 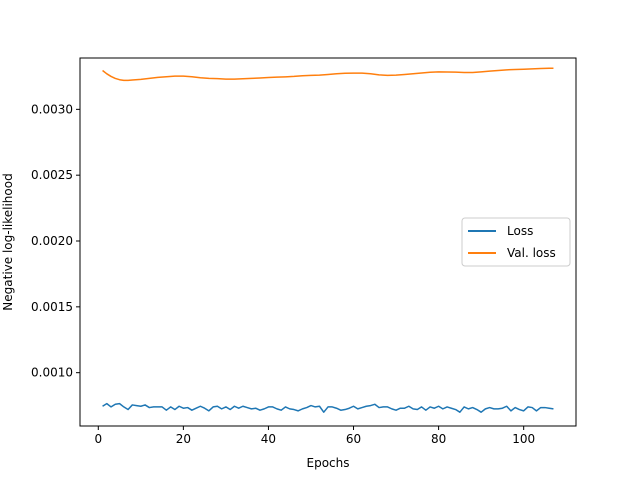 What do you see at coordinates (314, 436) in the screenshot?
I see `x-axis-ticks: 0 20 40 60 80 100` at bounding box center [314, 436].